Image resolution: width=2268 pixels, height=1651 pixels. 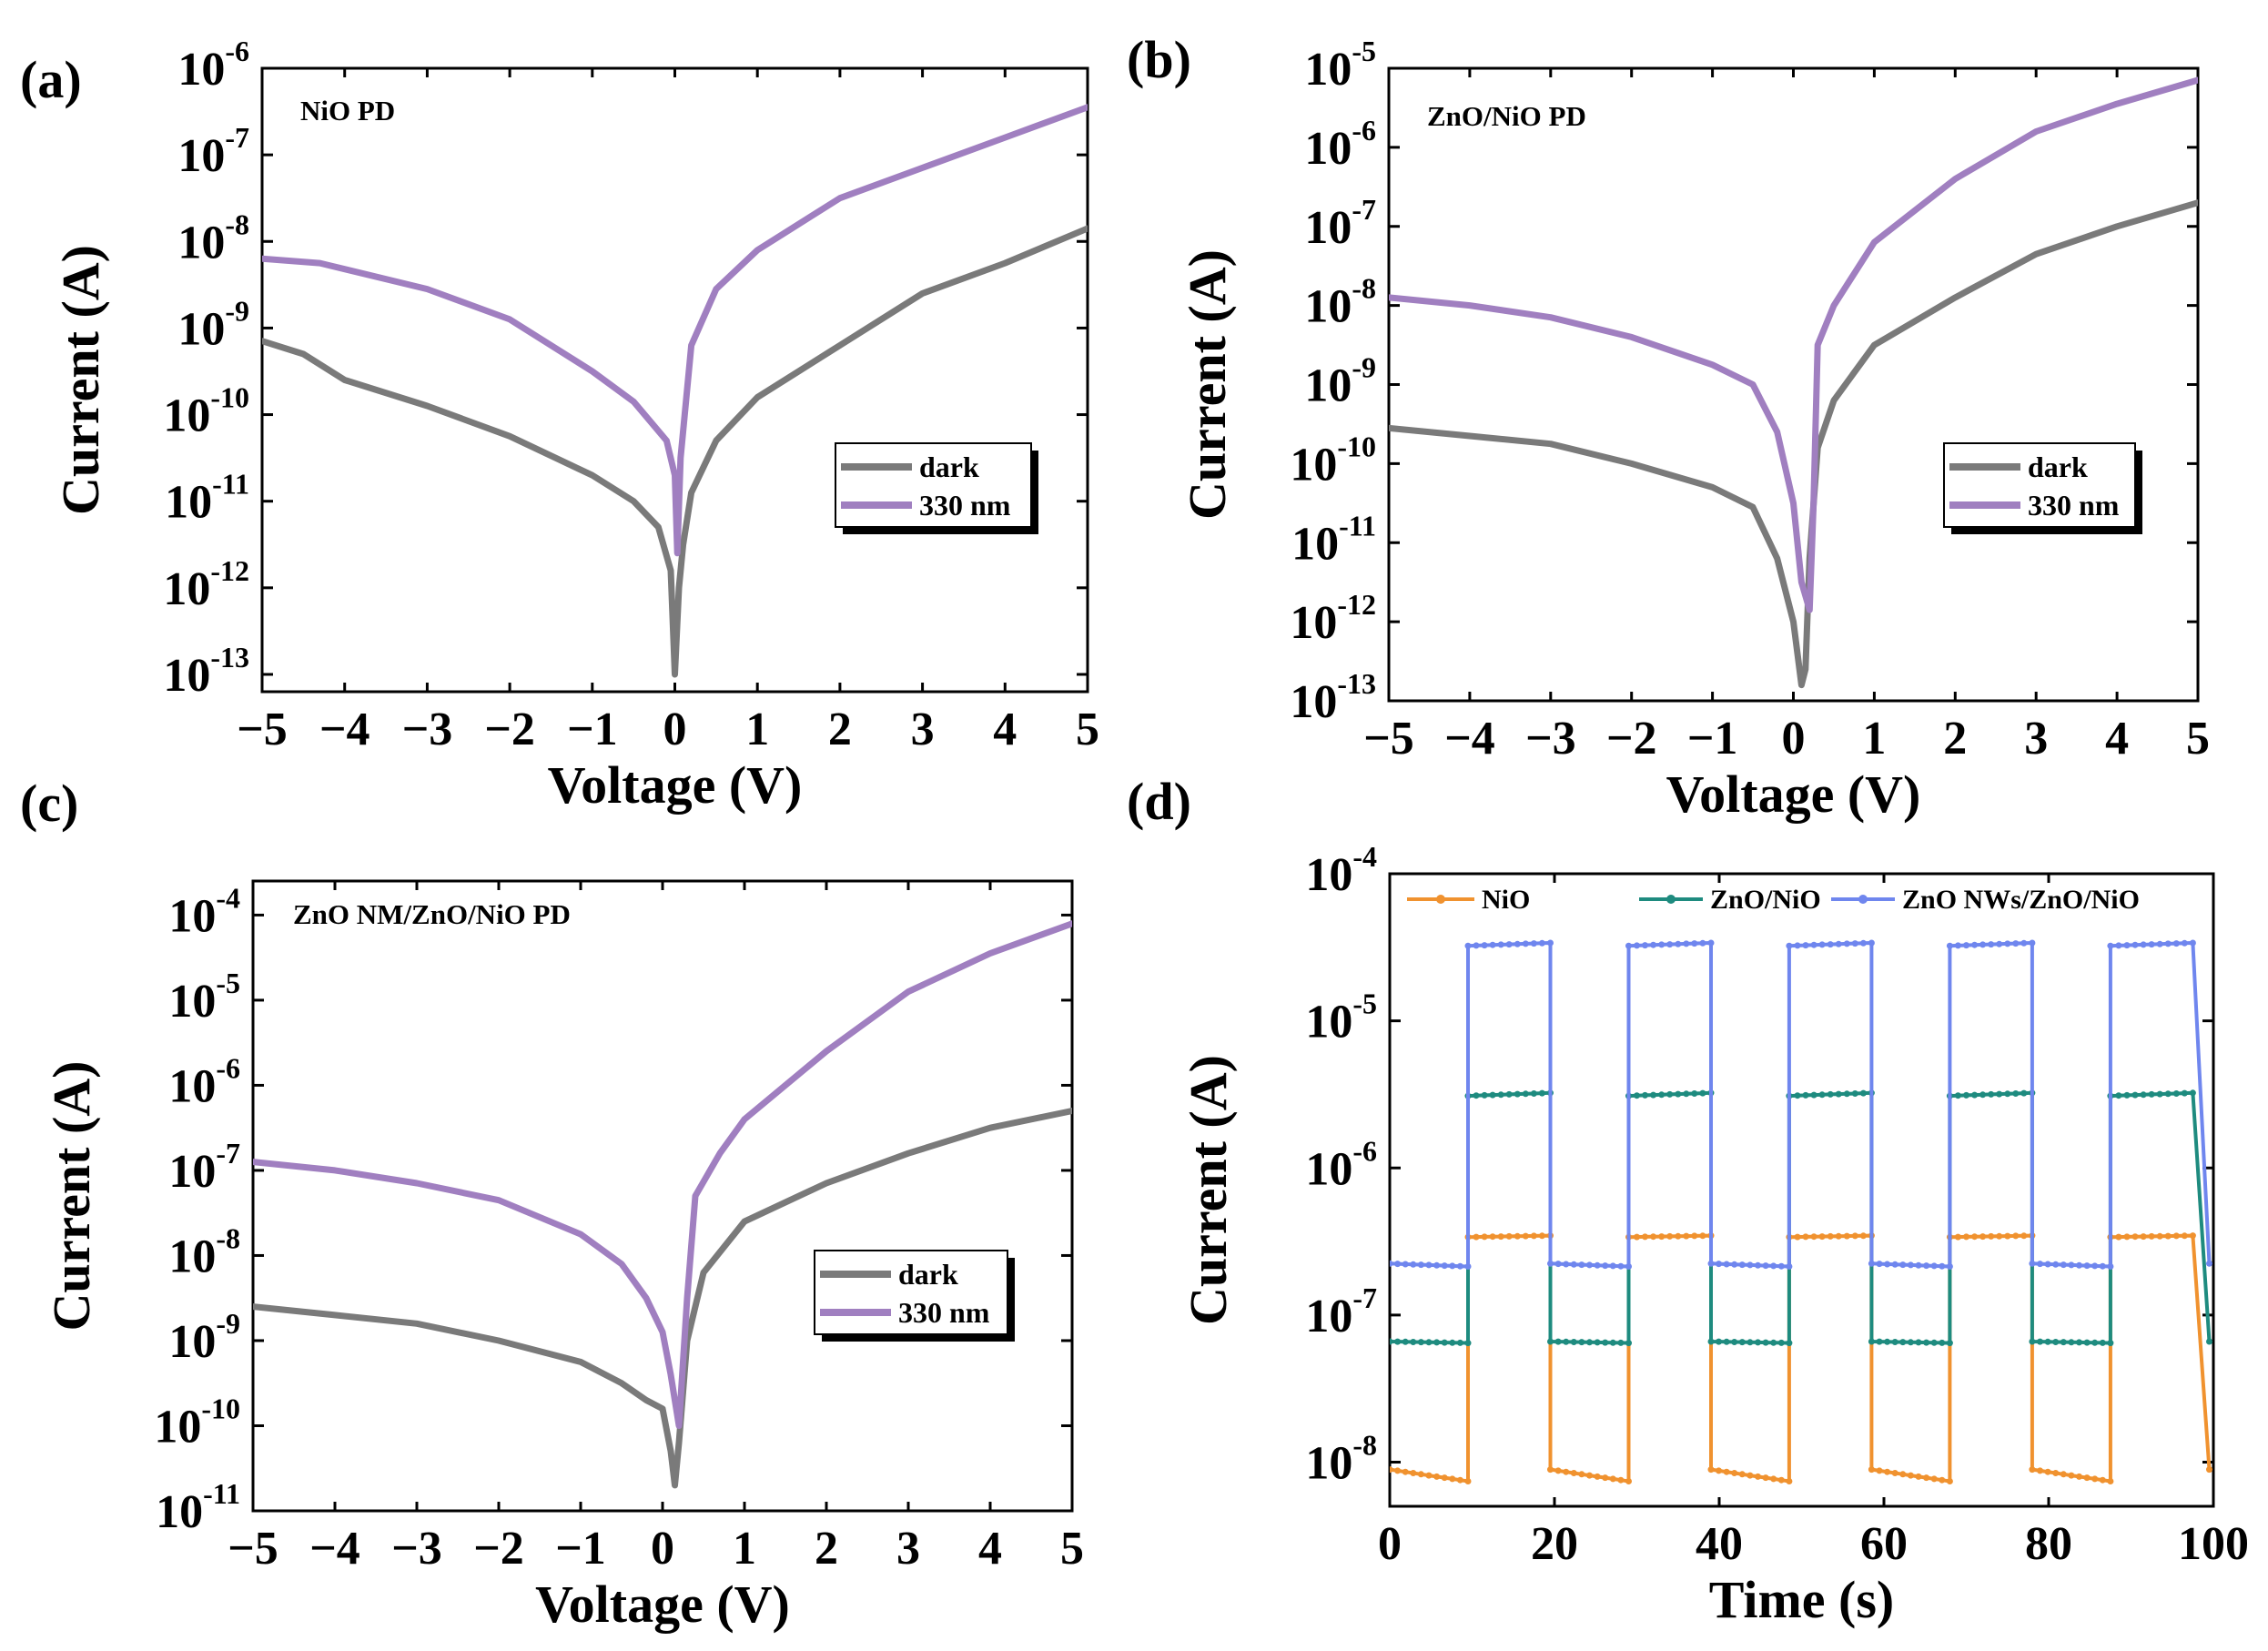 I want to click on x-tick-label: −1, so click(x=580, y=1549).